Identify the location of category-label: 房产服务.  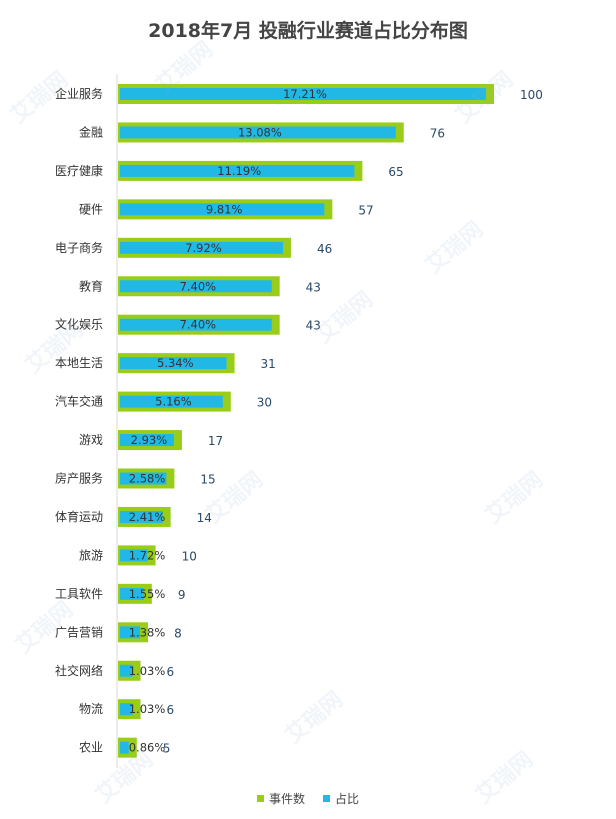
(79, 478).